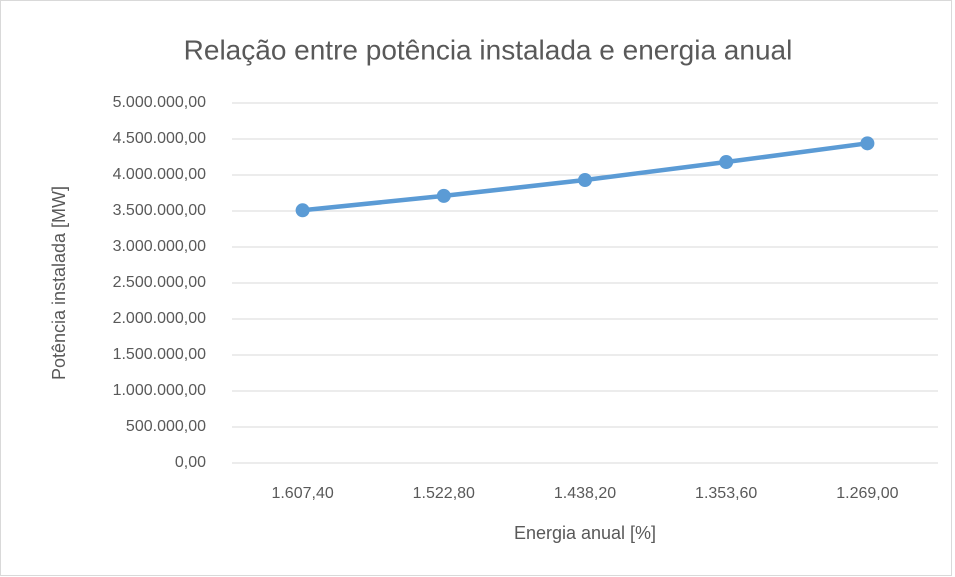 This screenshot has height=577, width=955. I want to click on y-tick-label: 1.500.000,00, so click(160, 354).